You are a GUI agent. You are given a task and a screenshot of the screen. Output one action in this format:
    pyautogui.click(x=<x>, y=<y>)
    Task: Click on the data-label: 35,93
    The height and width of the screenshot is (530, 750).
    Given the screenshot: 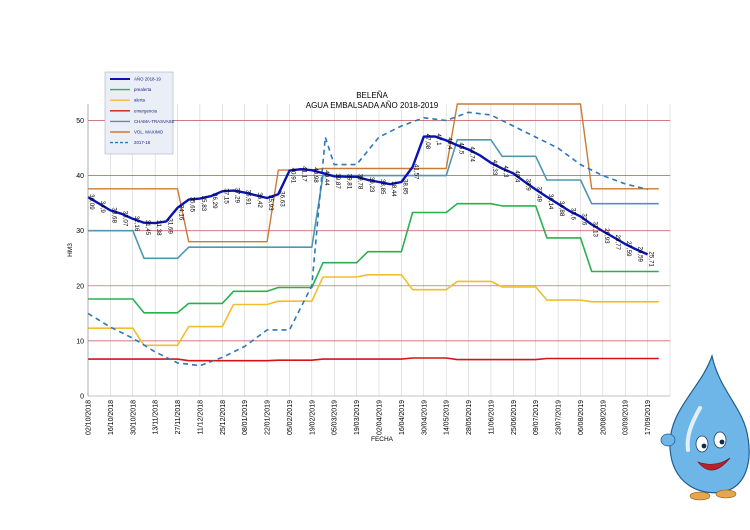 What is the action you would take?
    pyautogui.click(x=270, y=203)
    